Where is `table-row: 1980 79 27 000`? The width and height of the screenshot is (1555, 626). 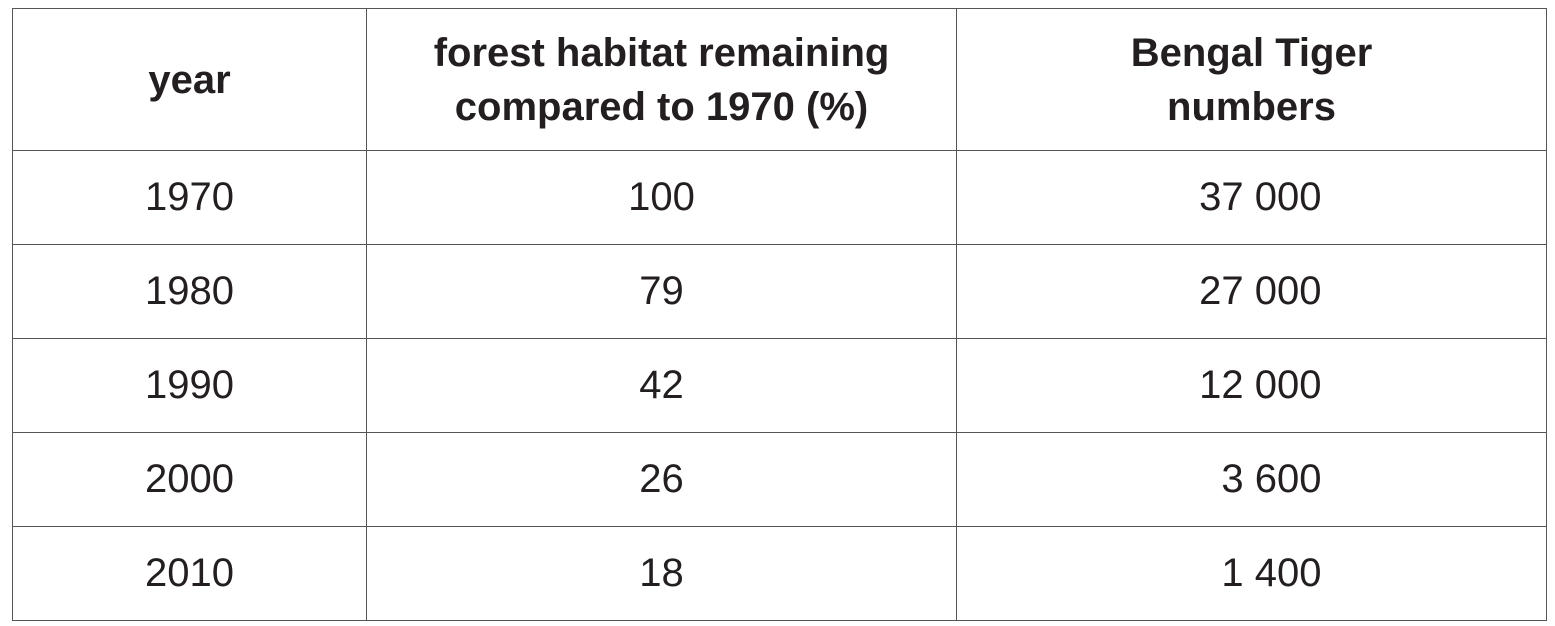
table-row: 1980 79 27 000 is located at coordinates (779, 291).